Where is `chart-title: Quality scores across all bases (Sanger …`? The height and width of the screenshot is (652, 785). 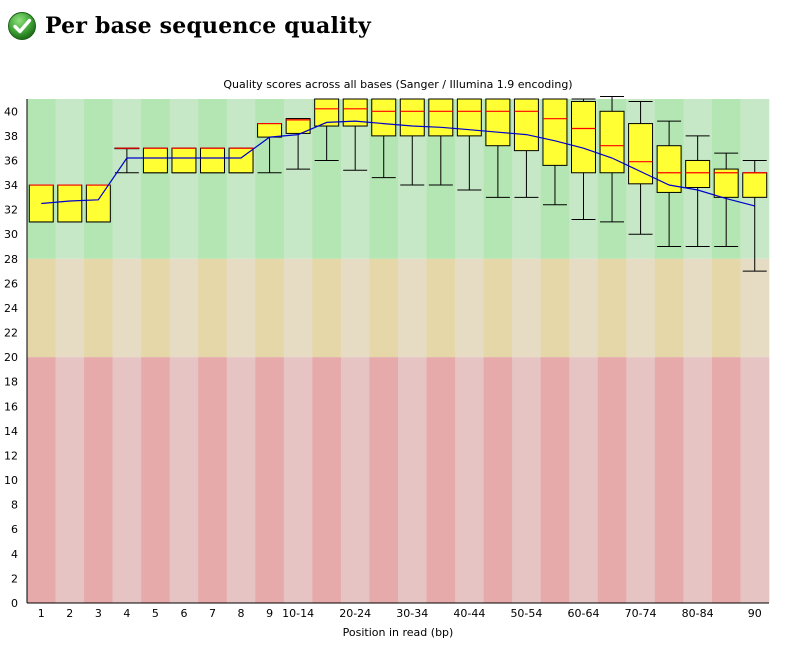
chart-title: Quality scores across all bases (Sanger … is located at coordinates (397, 84).